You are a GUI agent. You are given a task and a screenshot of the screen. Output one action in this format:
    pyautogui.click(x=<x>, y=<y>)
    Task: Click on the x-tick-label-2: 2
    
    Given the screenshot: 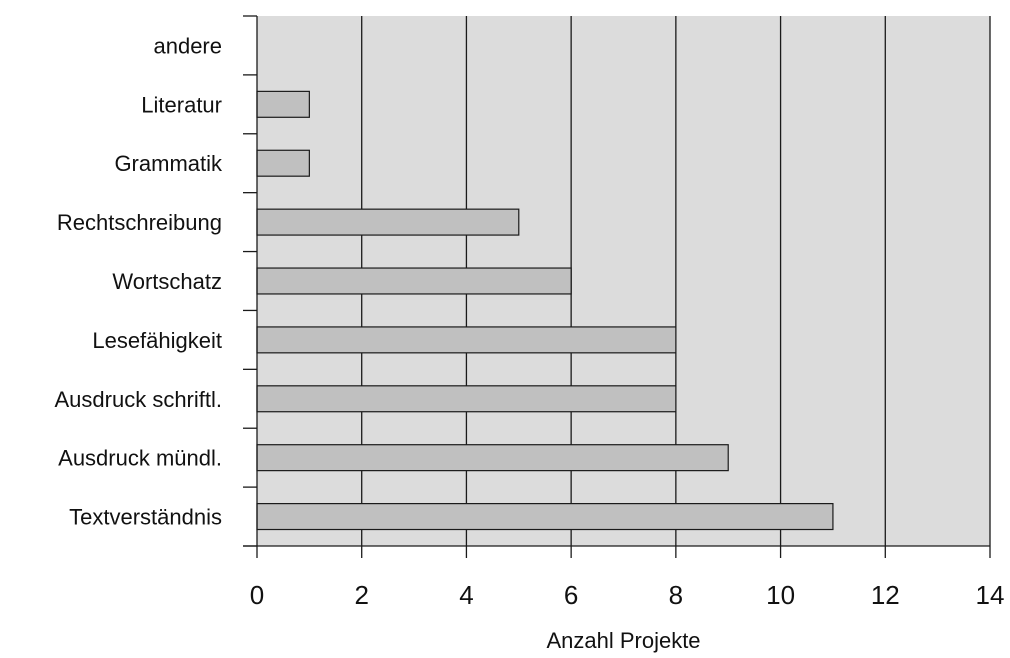 What is the action you would take?
    pyautogui.click(x=361, y=595)
    